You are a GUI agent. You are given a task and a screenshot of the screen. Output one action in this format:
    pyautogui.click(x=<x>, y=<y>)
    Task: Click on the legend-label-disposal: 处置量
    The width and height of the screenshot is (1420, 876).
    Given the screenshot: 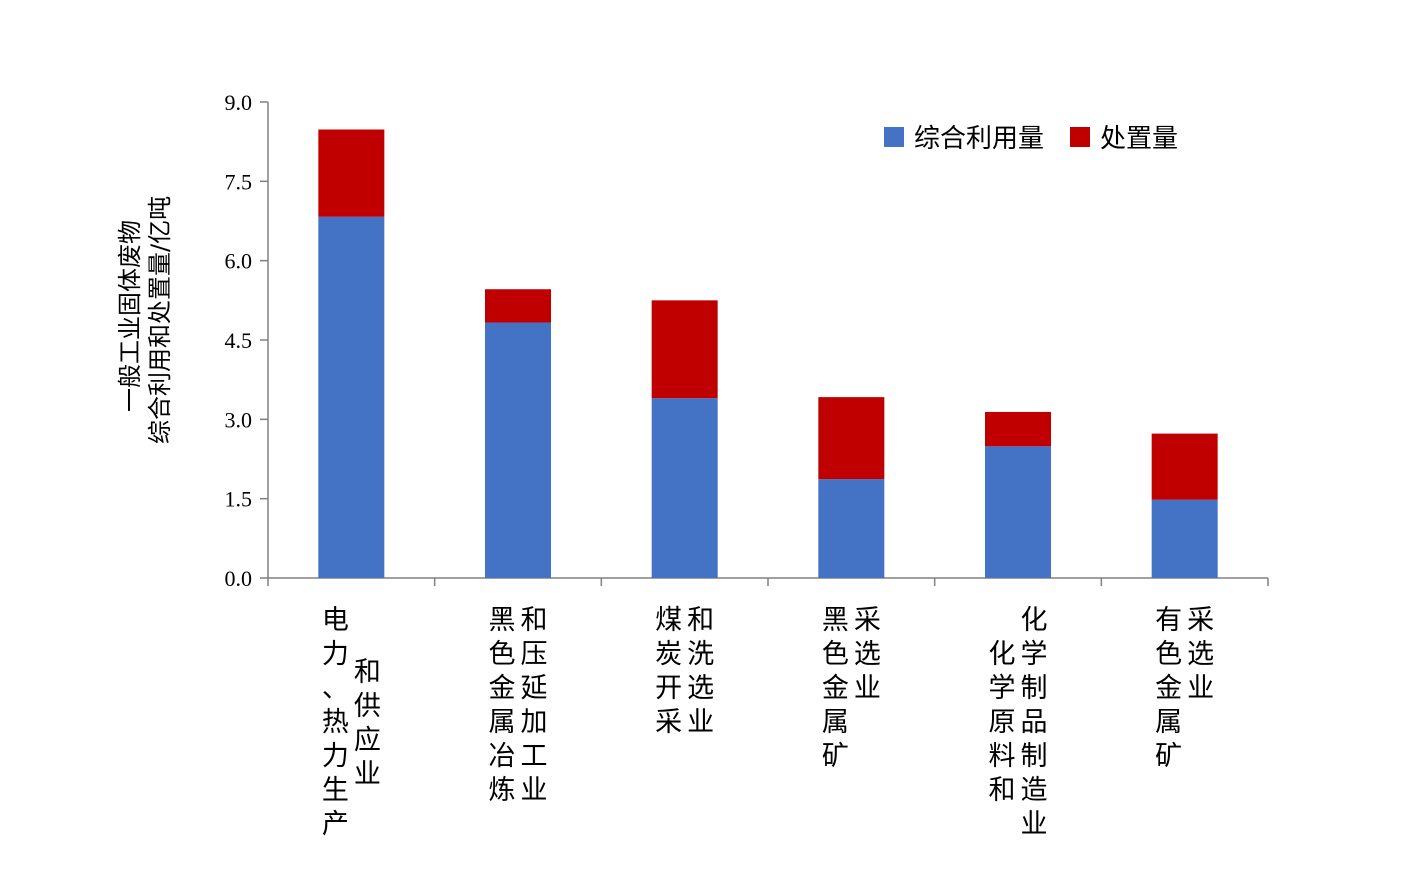 What is the action you would take?
    pyautogui.click(x=1139, y=139)
    